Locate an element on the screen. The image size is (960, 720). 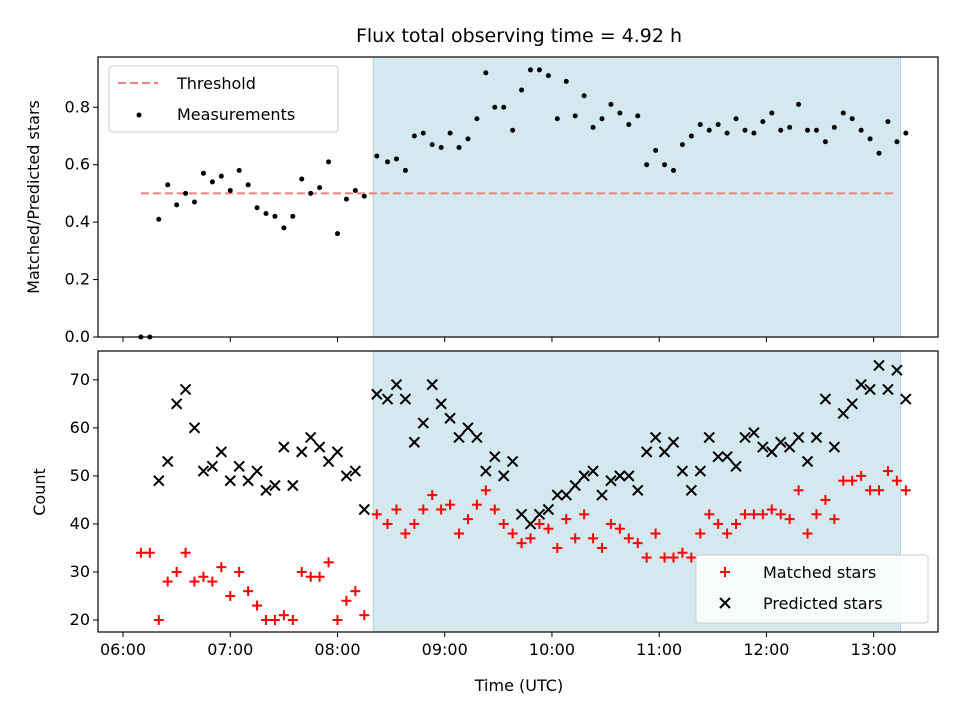
bottom-y-axis-label: Count is located at coordinates (39, 492).